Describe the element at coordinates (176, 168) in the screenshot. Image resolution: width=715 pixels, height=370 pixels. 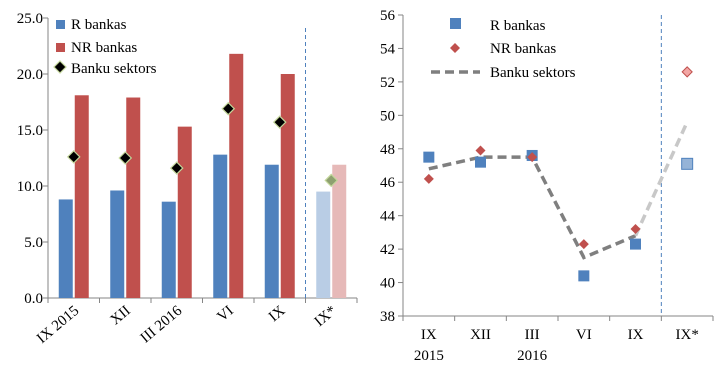
I see `marker-banku-sektors-iii-2016` at that location.